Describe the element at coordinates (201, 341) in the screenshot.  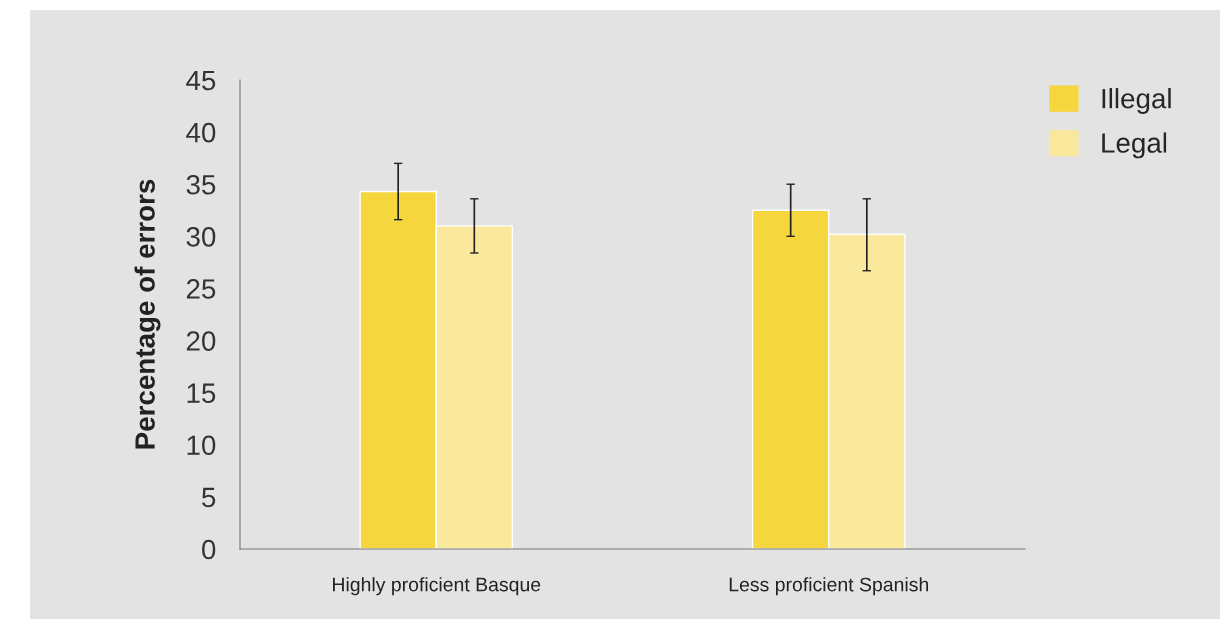
I see `y-tick-label: 20` at that location.